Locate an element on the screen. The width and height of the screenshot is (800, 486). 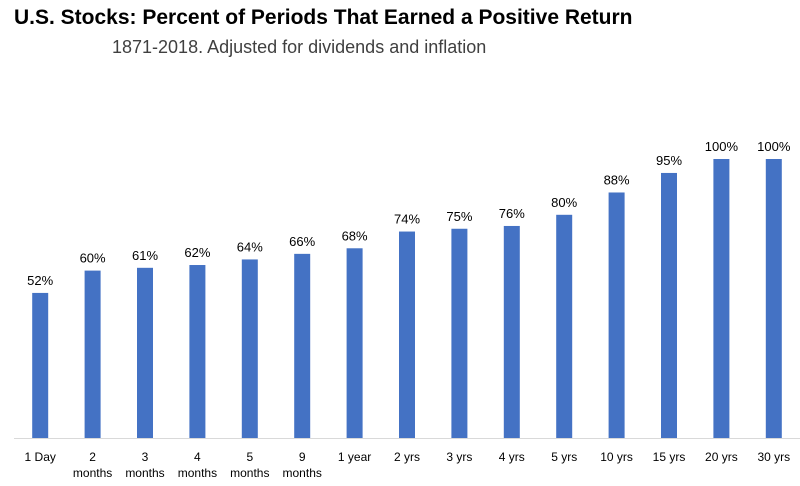
category-label-line: 4 is located at coordinates (197, 457).